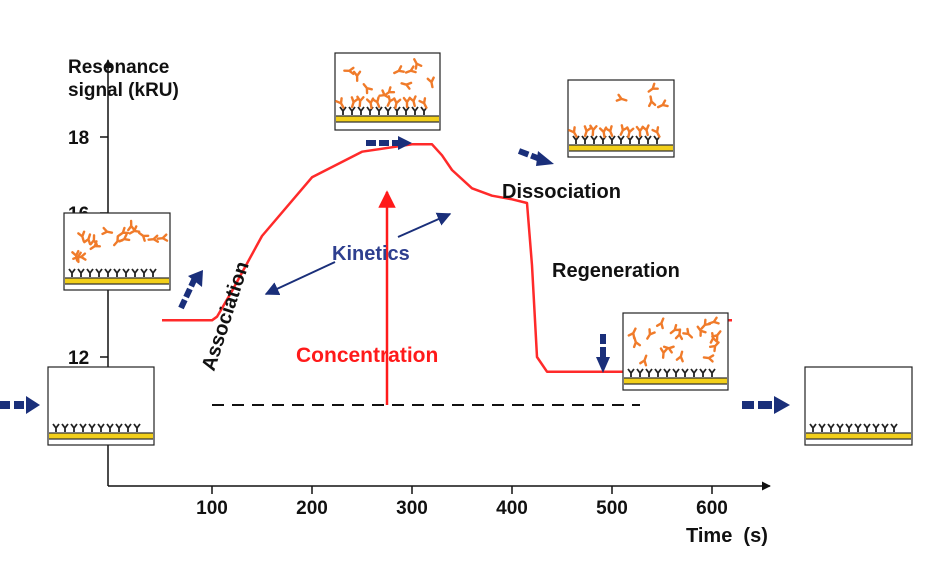  What do you see at coordinates (462, 490) in the screenshot?
I see `x-ticks` at bounding box center [462, 490].